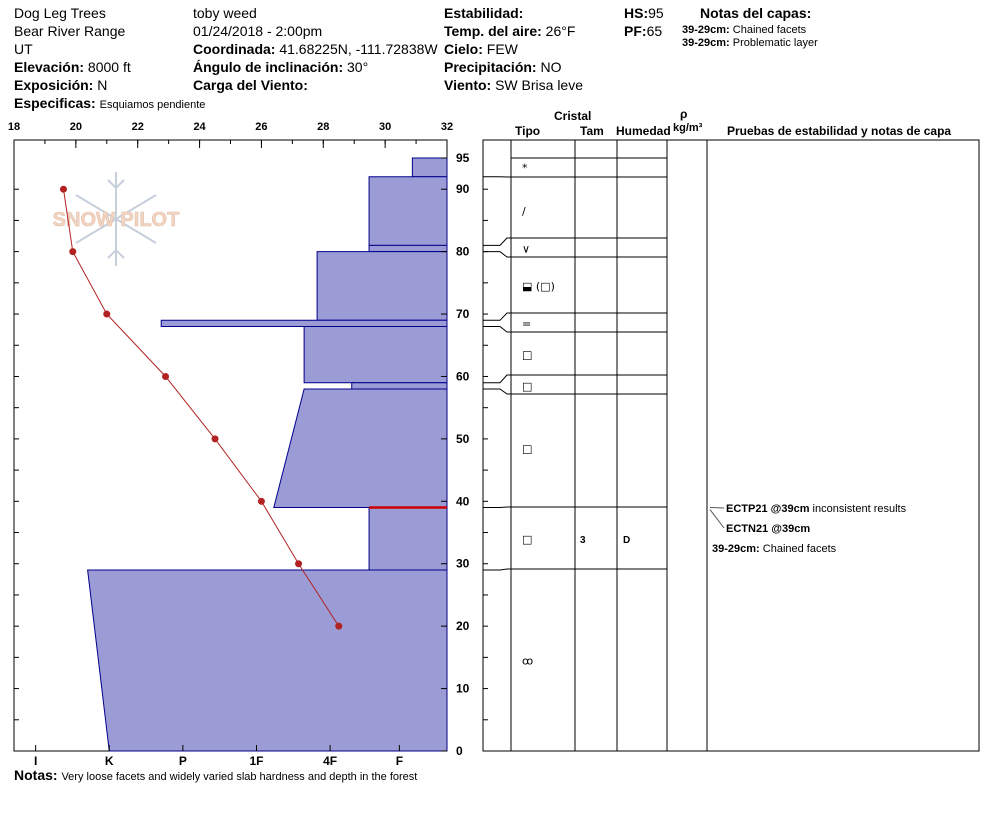  Describe the element at coordinates (463, 689) in the screenshot. I see `depth-tick-label: 10` at that location.